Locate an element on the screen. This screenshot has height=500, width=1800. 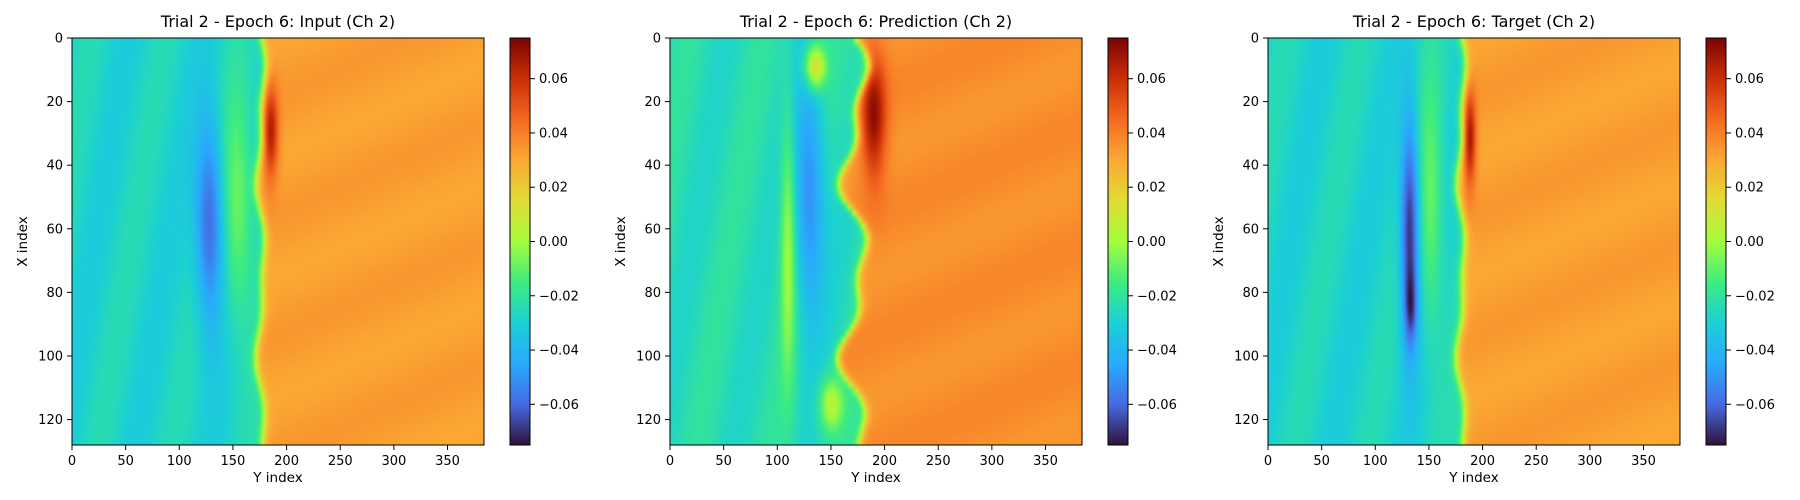
chart-title: Trial 2 - Epoch 6: Input (Ch 2) is located at coordinates (277, 21).